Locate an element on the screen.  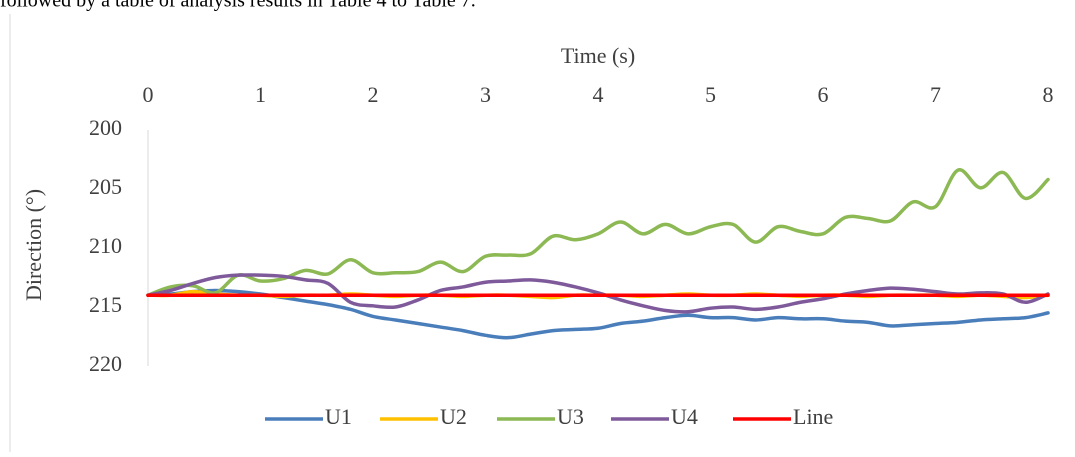
y-tick-label: 220 is located at coordinates (105, 363).